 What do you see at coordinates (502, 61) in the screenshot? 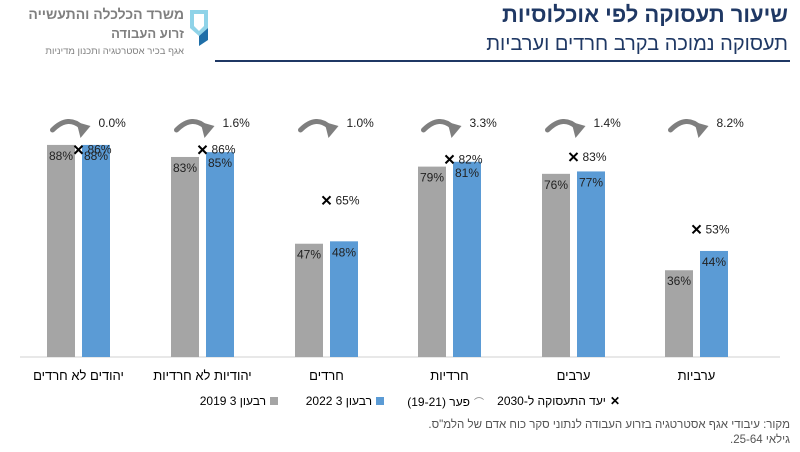
I see `title-underline` at bounding box center [502, 61].